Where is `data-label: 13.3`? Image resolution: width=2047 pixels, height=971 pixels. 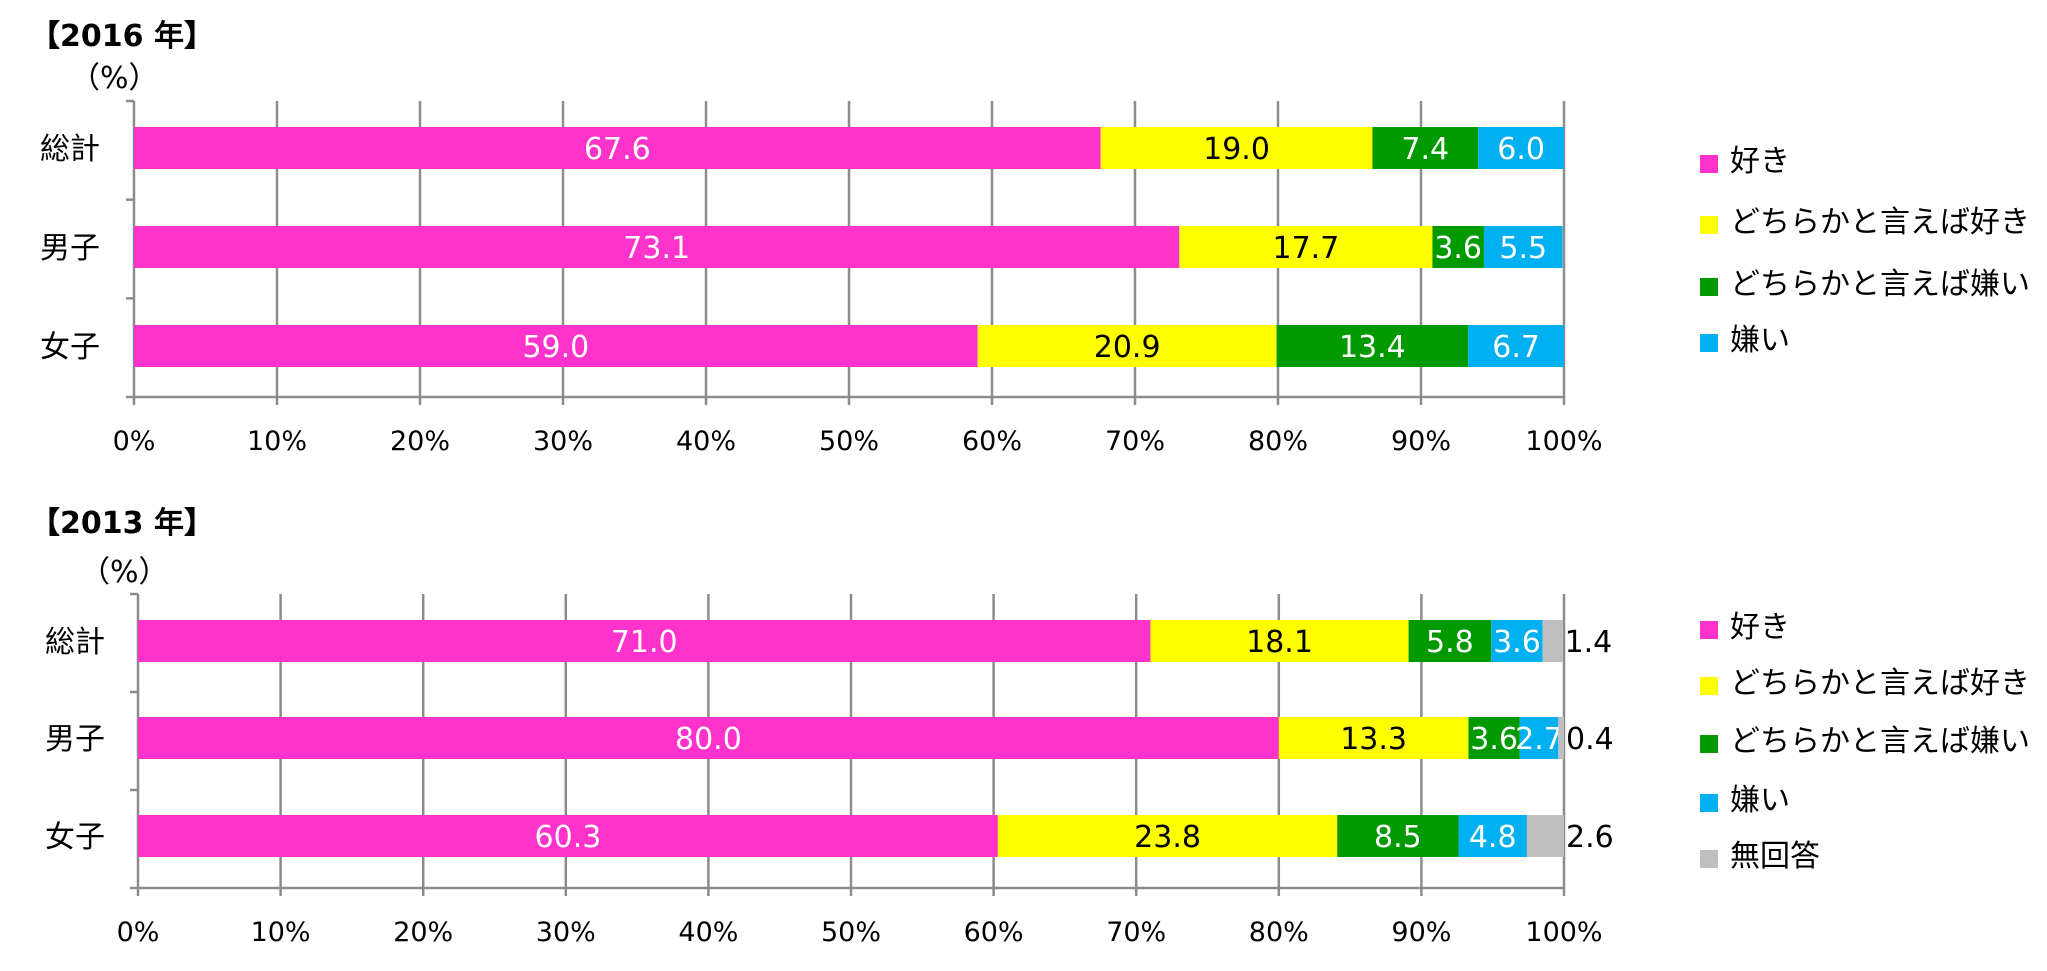 data-label: 13.3 is located at coordinates (1373, 739).